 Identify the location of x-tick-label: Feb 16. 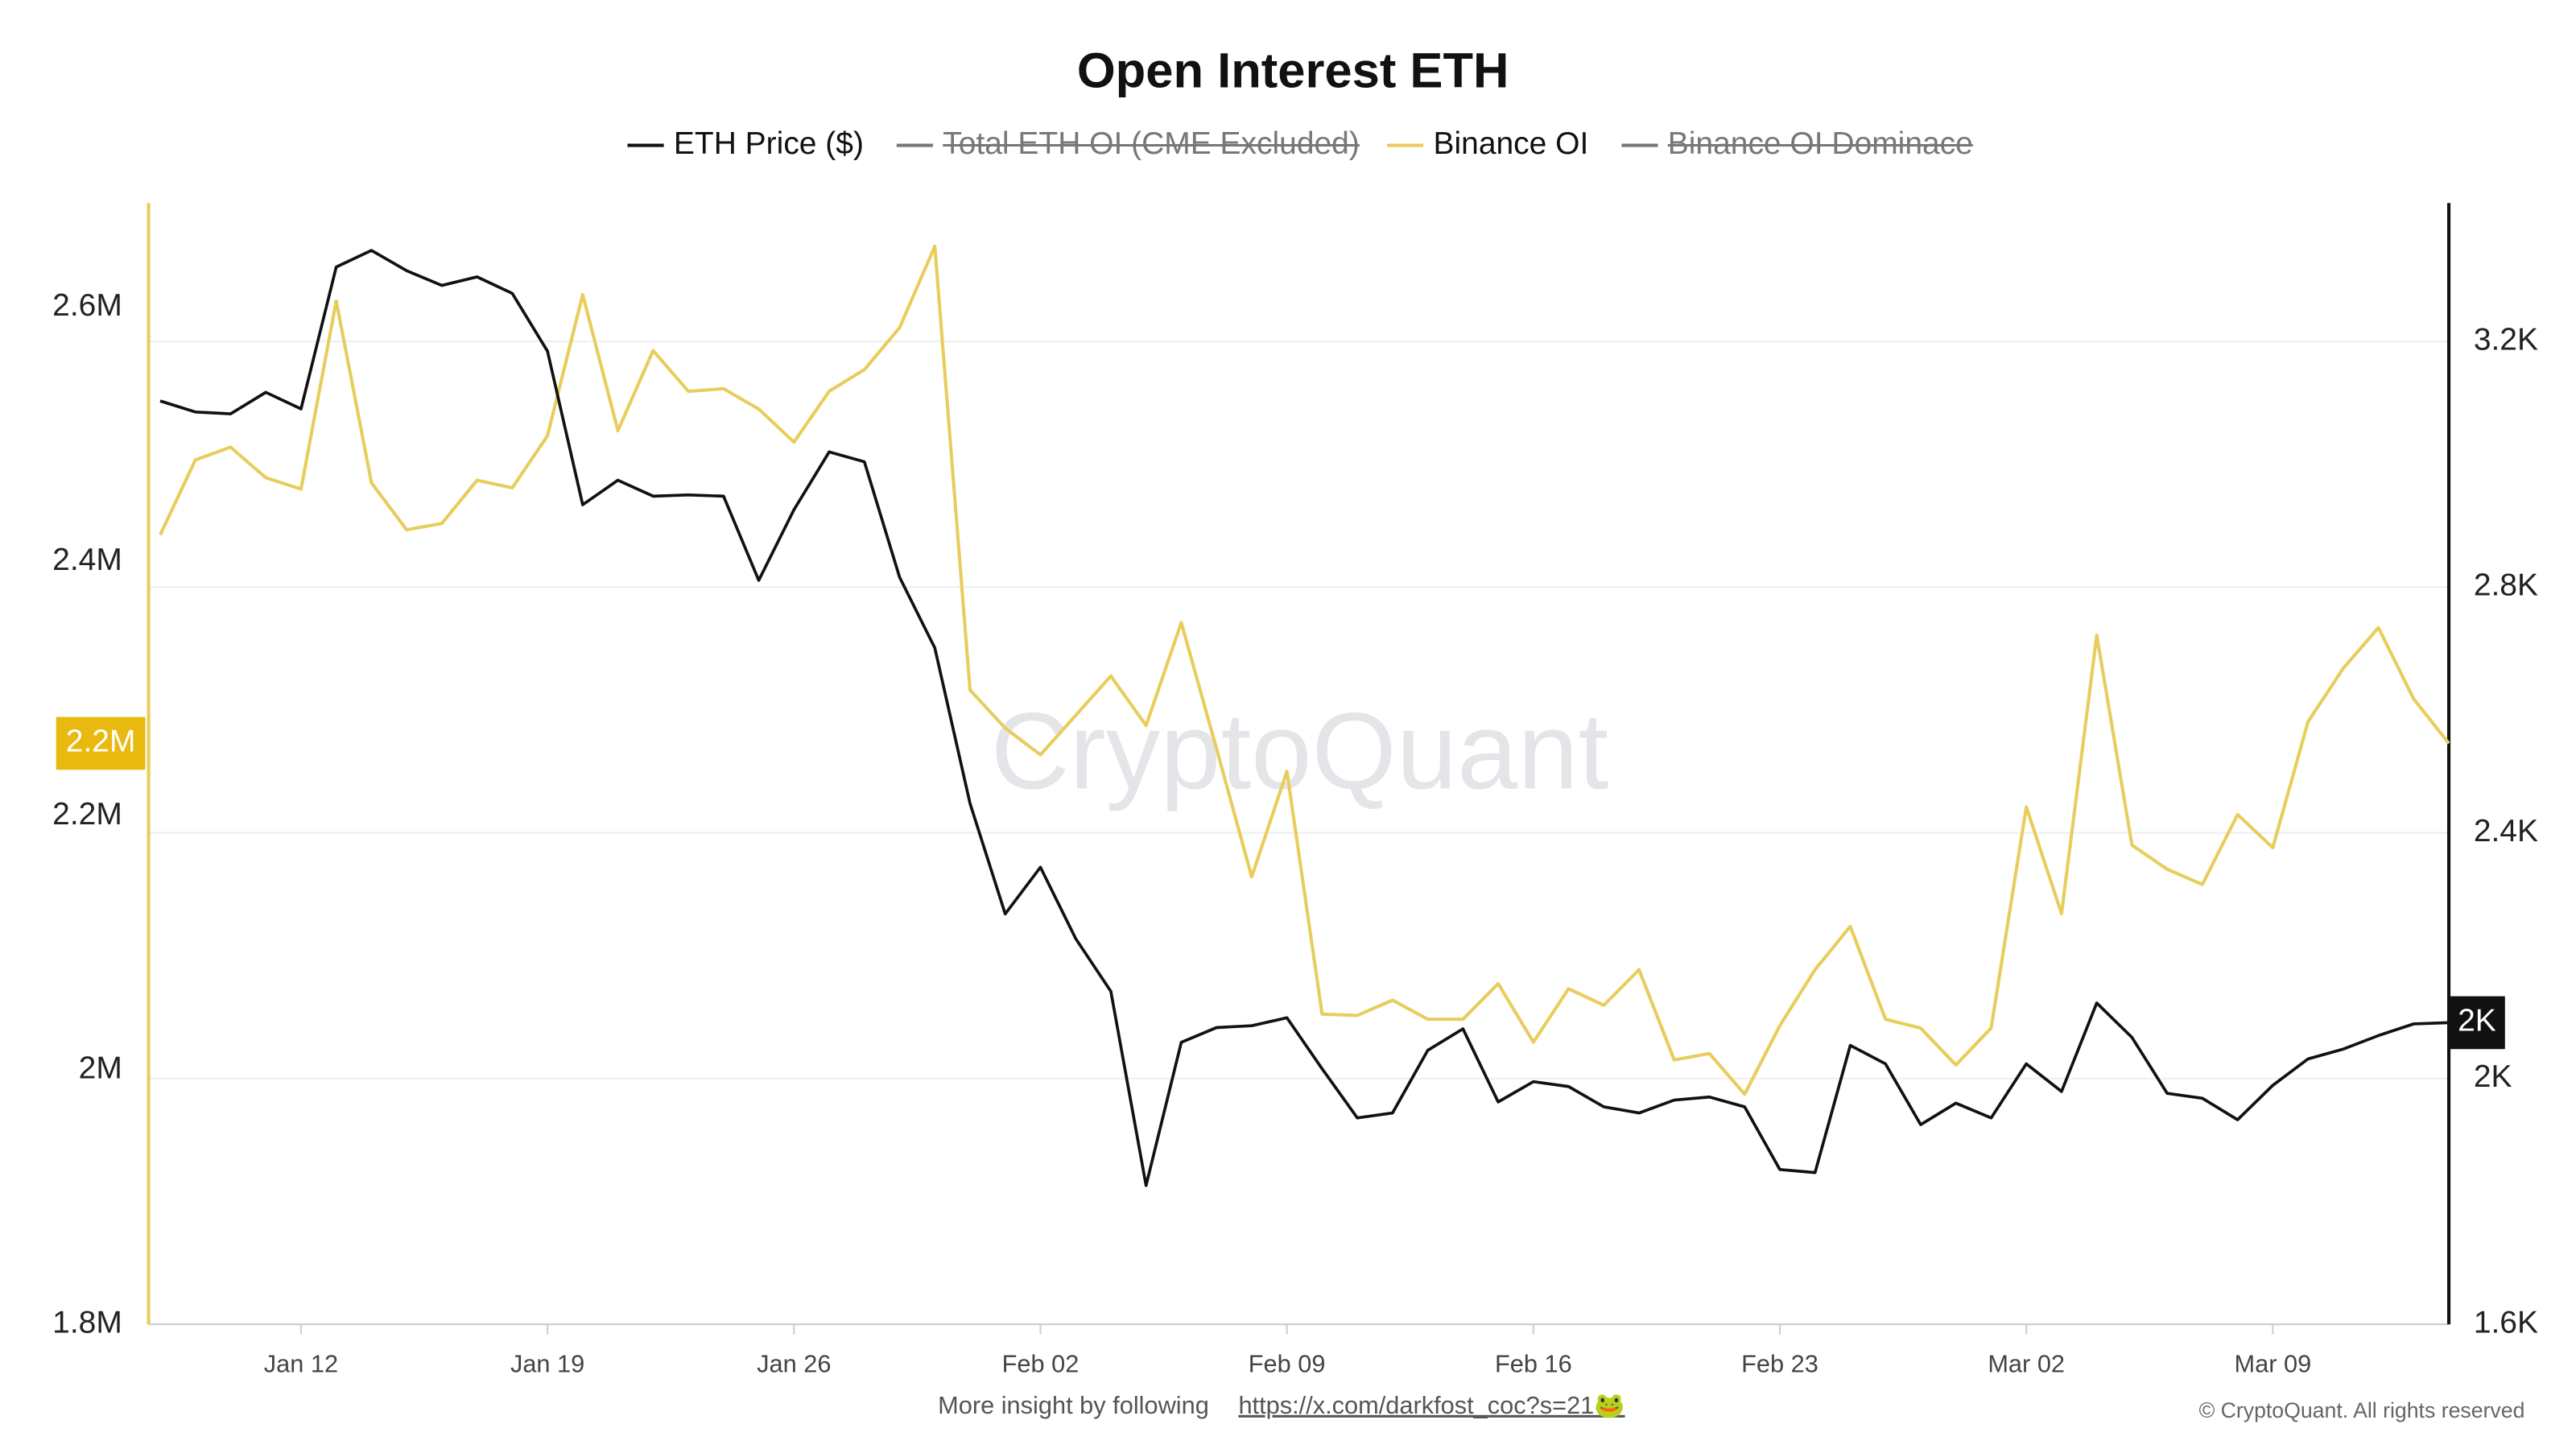
(1533, 1364).